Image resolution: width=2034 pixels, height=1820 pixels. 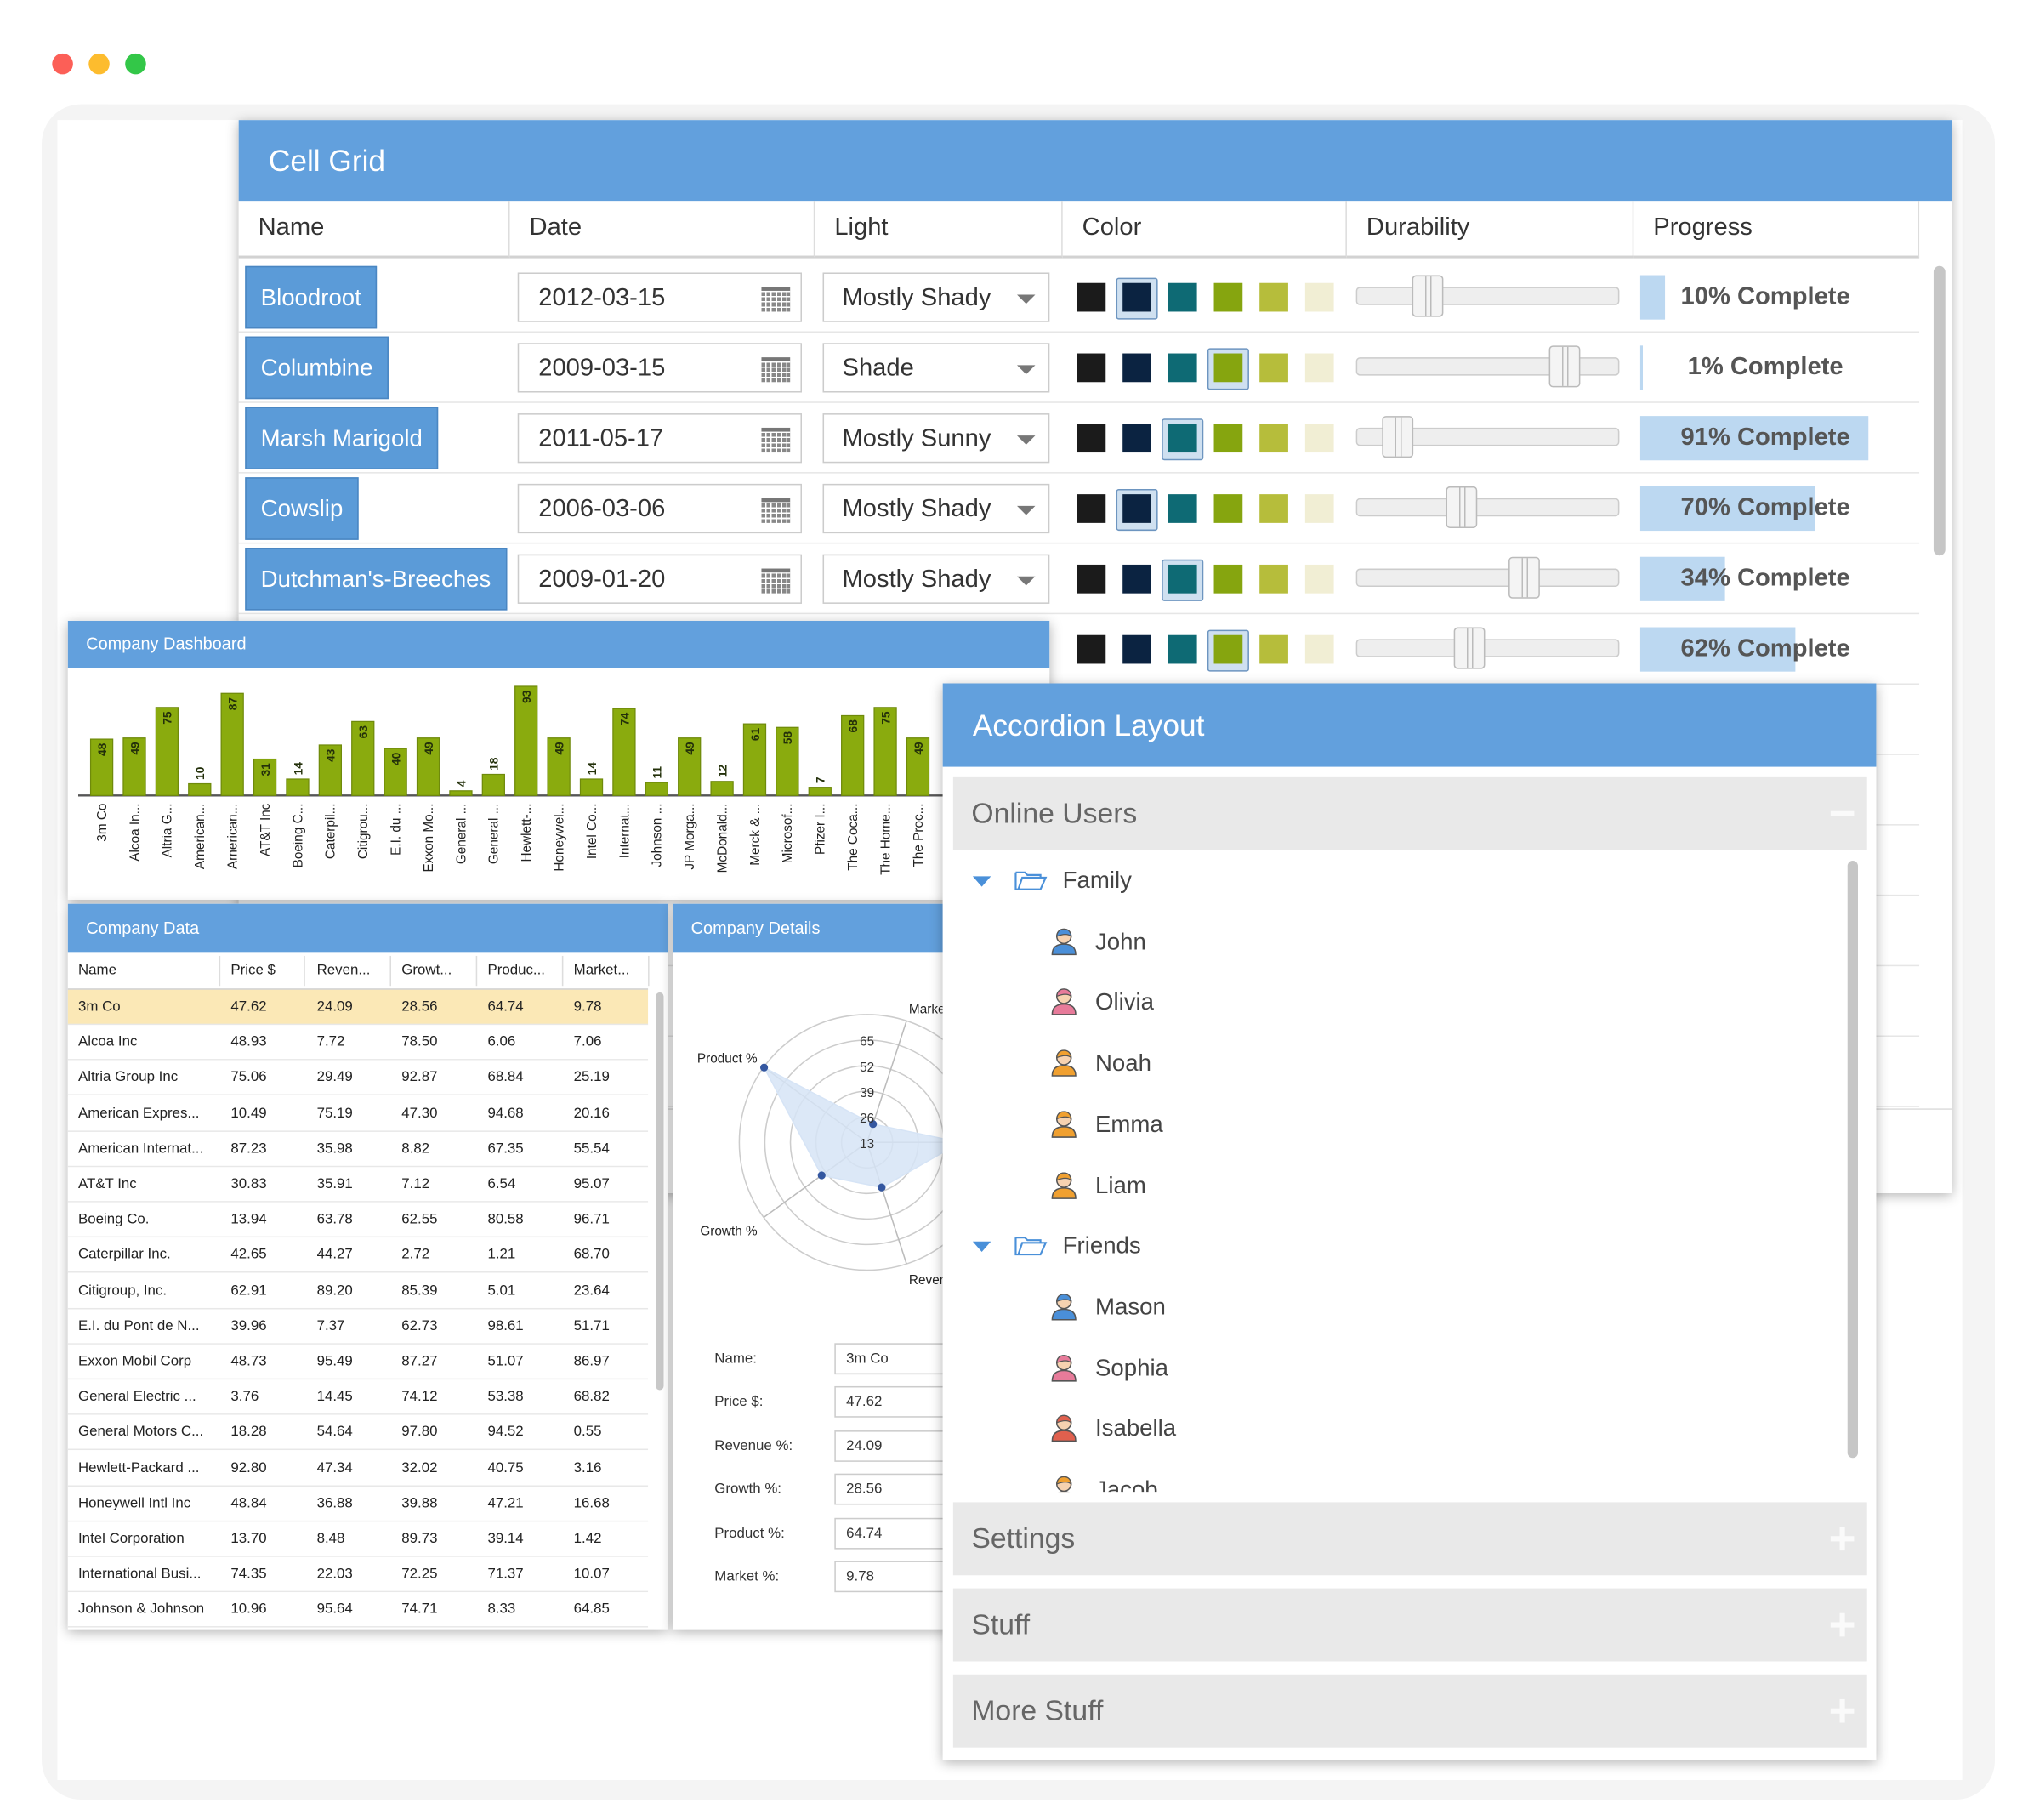 What do you see at coordinates (342, 438) in the screenshot?
I see `name-button: Marsh Marigold` at bounding box center [342, 438].